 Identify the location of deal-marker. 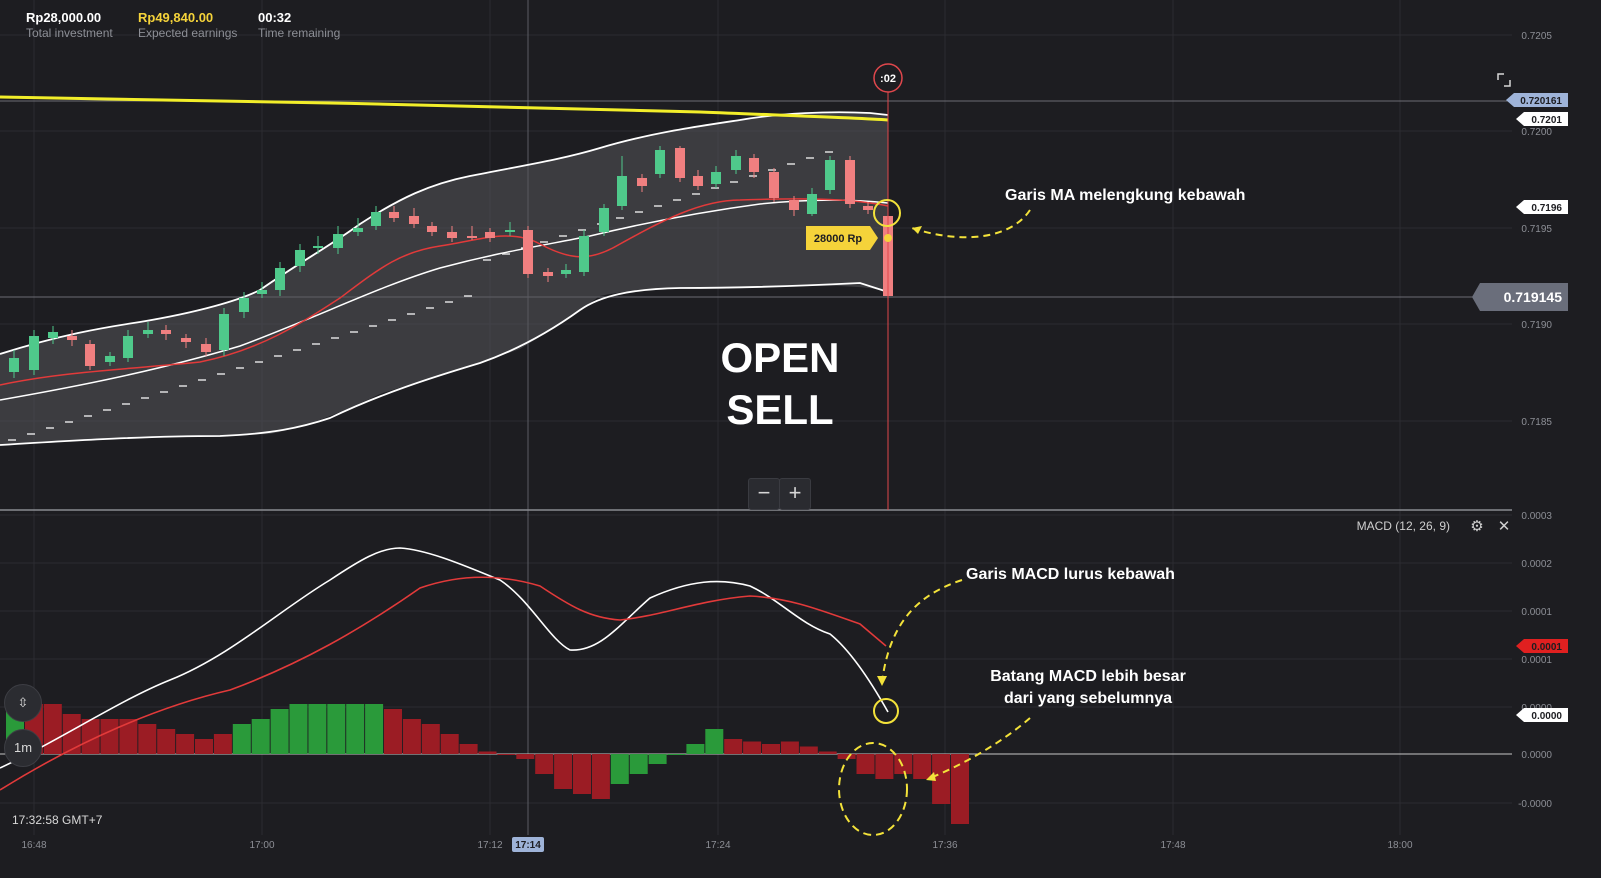
(842, 238).